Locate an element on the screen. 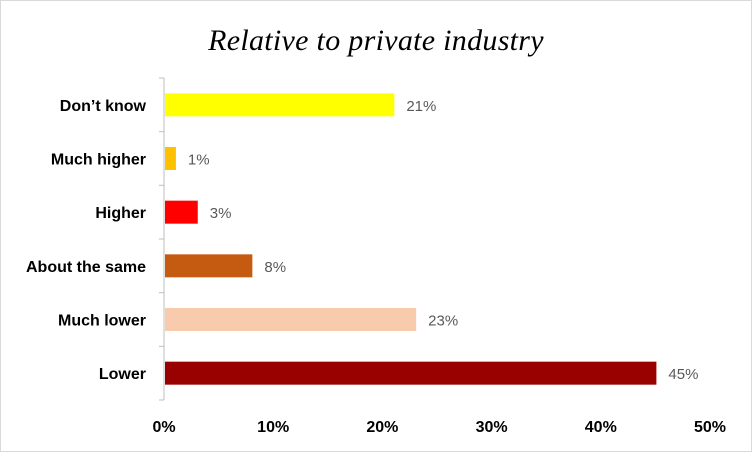  x-tick-label: 30% is located at coordinates (492, 427).